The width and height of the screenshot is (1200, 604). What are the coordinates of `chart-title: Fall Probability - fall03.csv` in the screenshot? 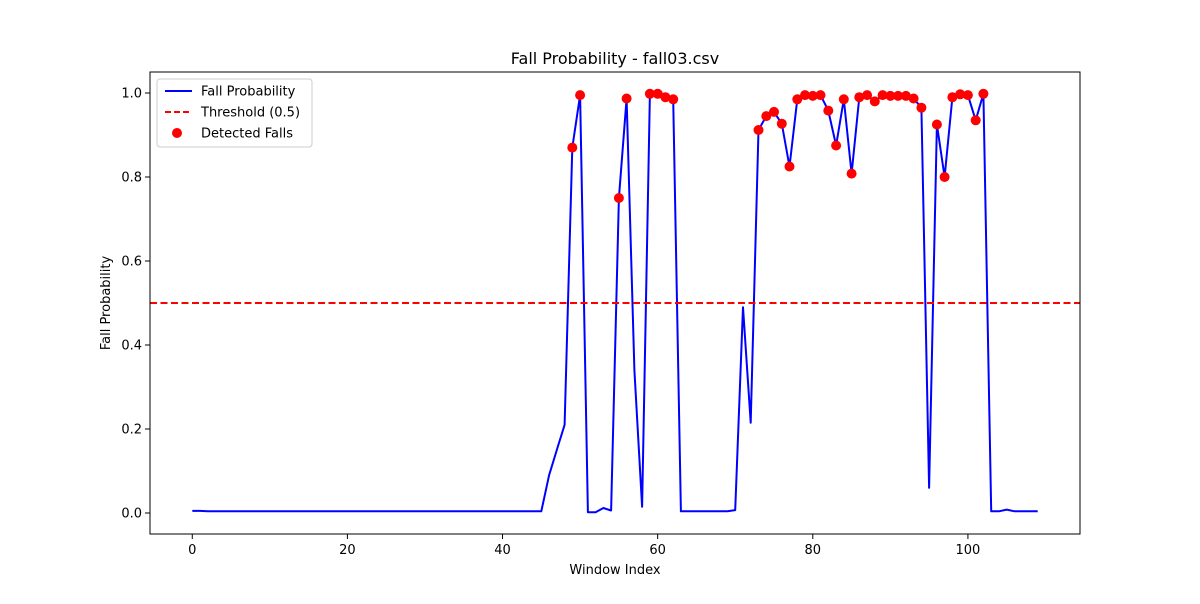 It's located at (615, 58).